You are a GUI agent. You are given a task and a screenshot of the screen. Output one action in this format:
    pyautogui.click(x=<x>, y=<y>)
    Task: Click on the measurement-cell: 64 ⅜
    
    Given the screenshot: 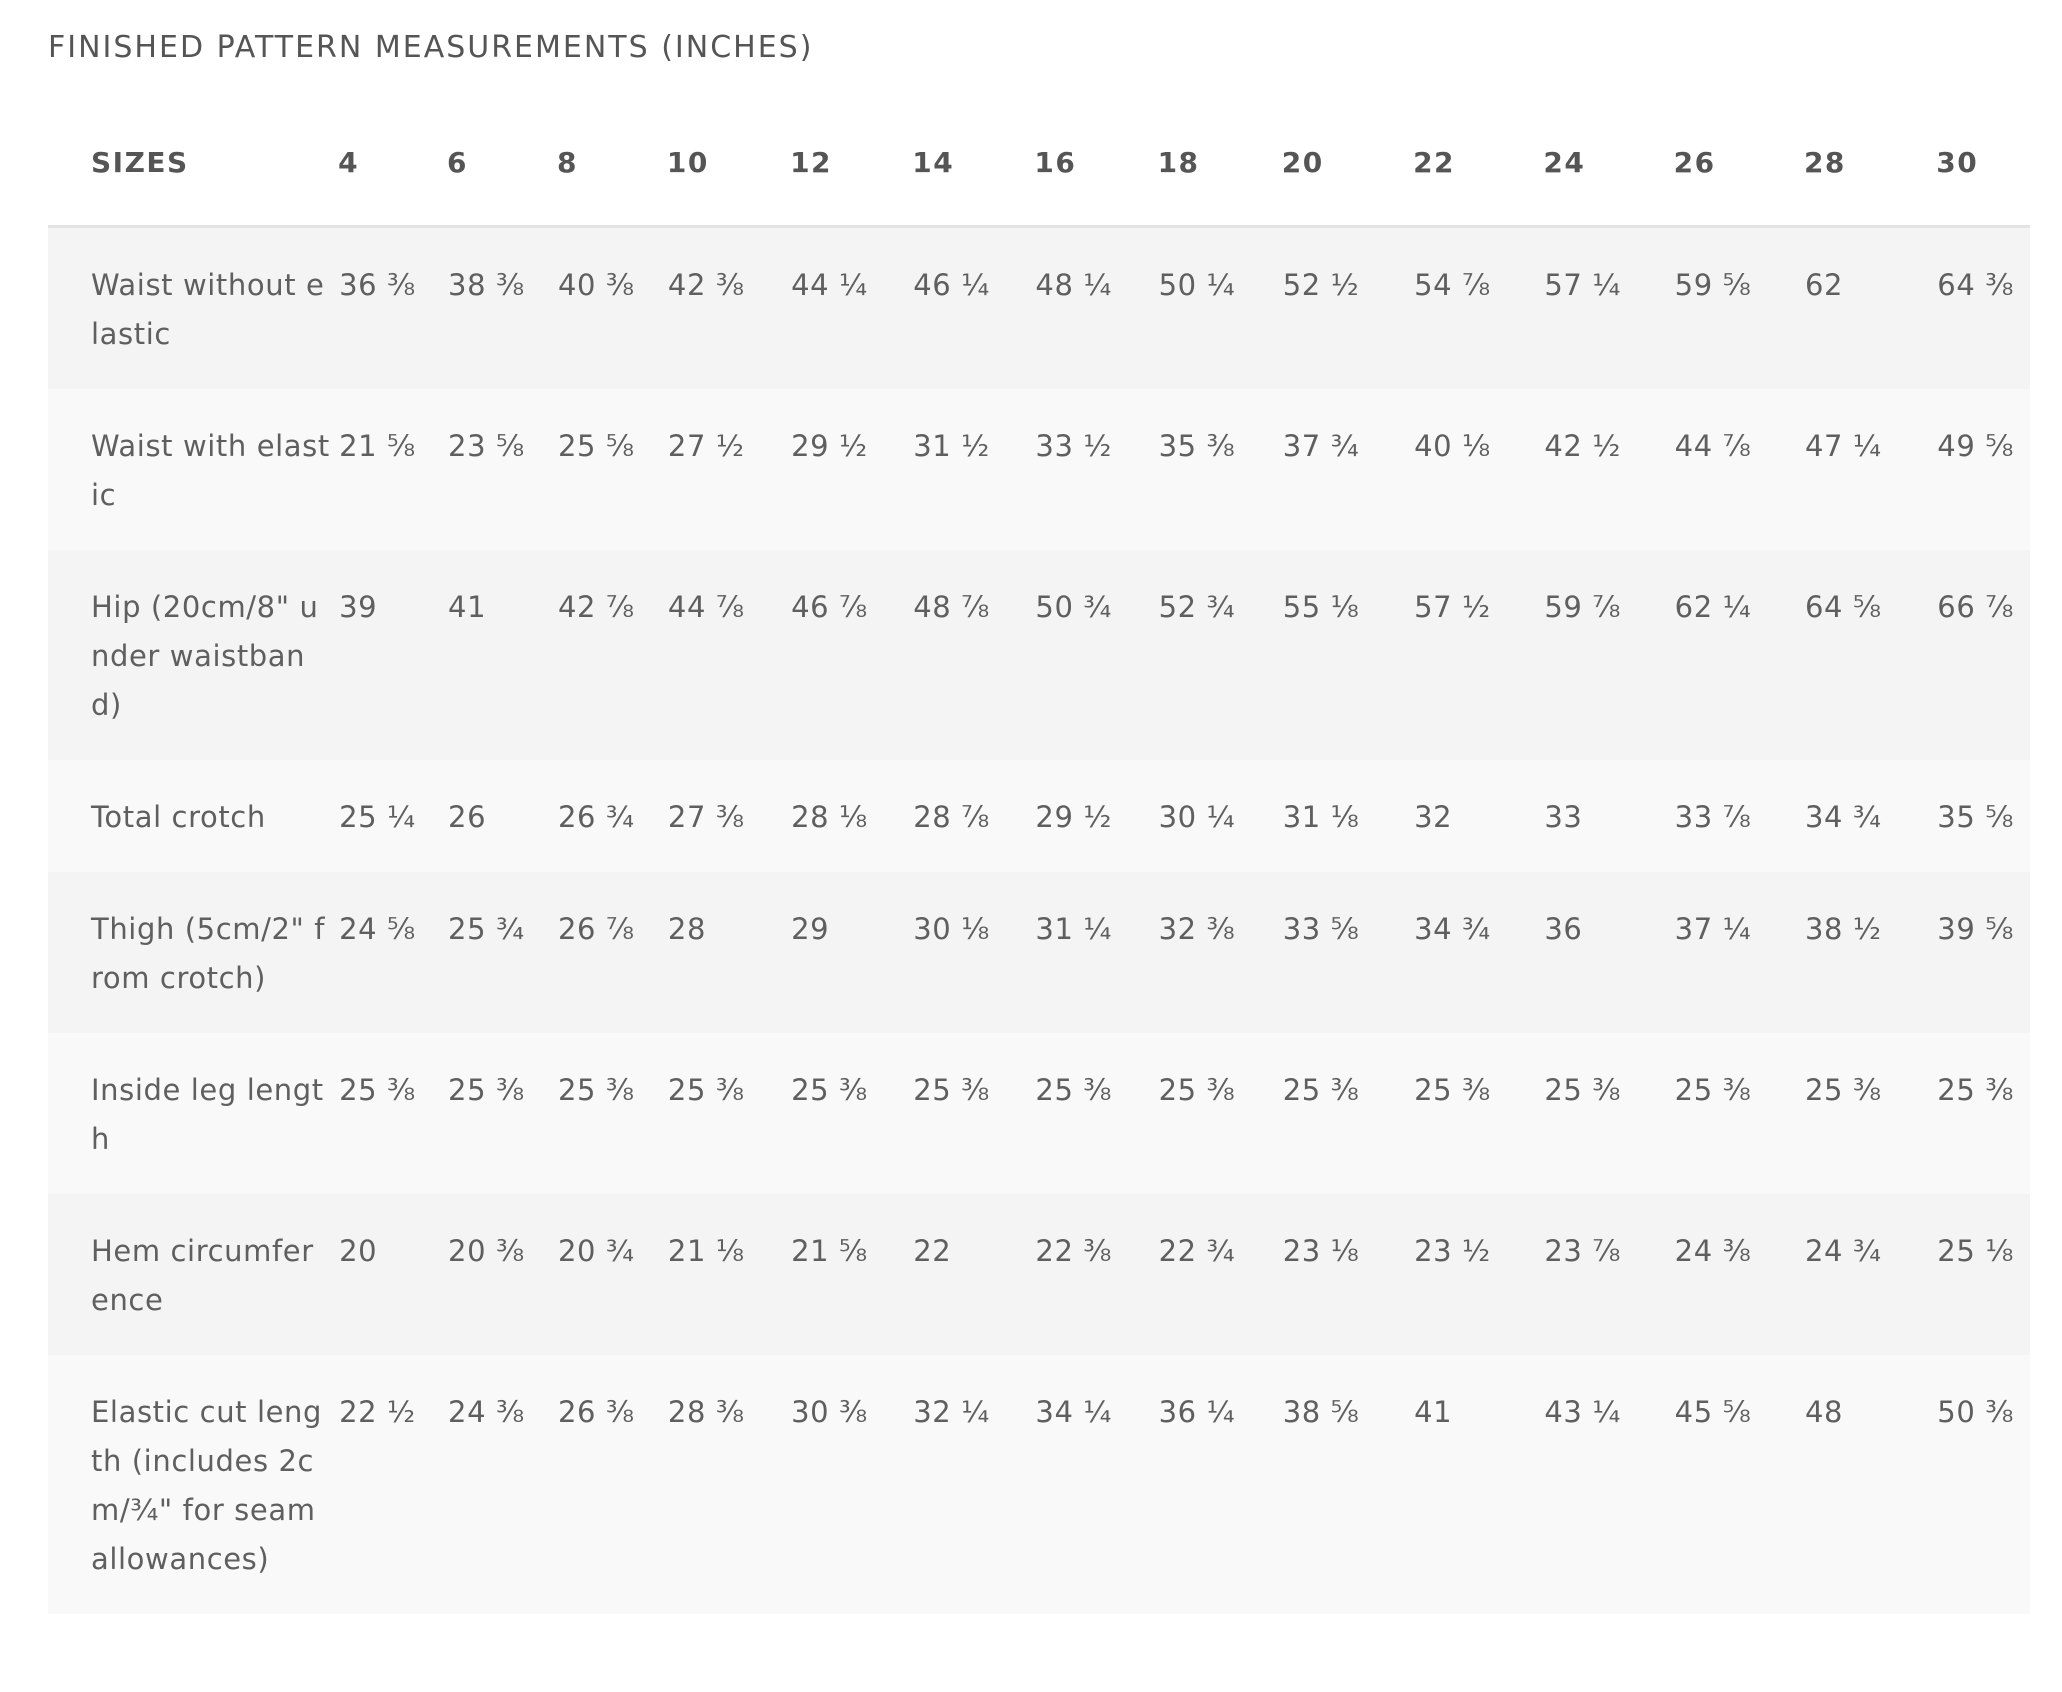 What is the action you would take?
    pyautogui.click(x=1983, y=307)
    